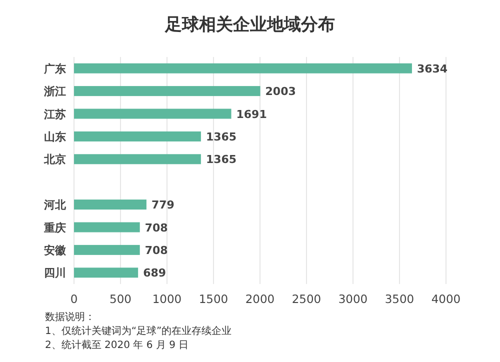  I want to click on data-label: 3634, so click(432, 69).